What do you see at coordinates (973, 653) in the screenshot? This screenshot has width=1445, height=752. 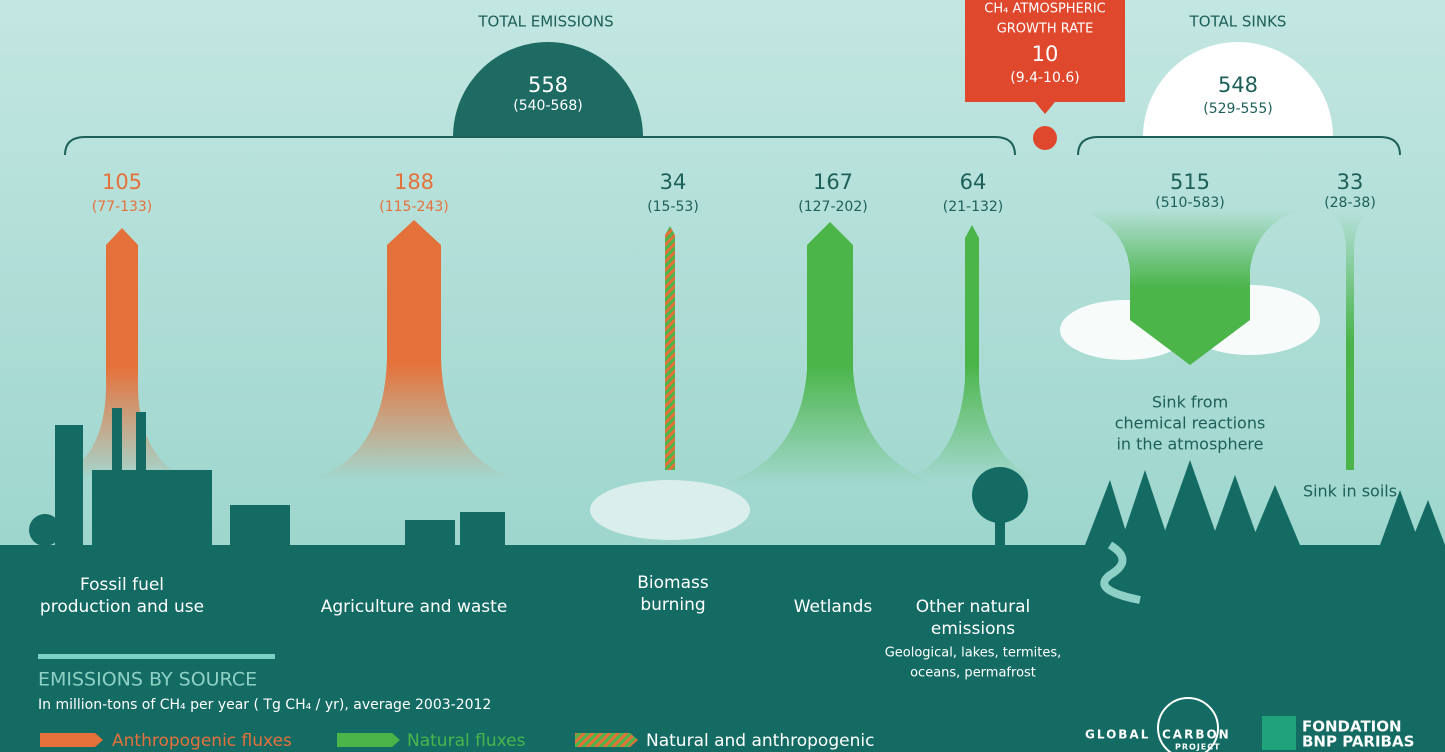 I see `source-note: Geological, lakes, termites,` at bounding box center [973, 653].